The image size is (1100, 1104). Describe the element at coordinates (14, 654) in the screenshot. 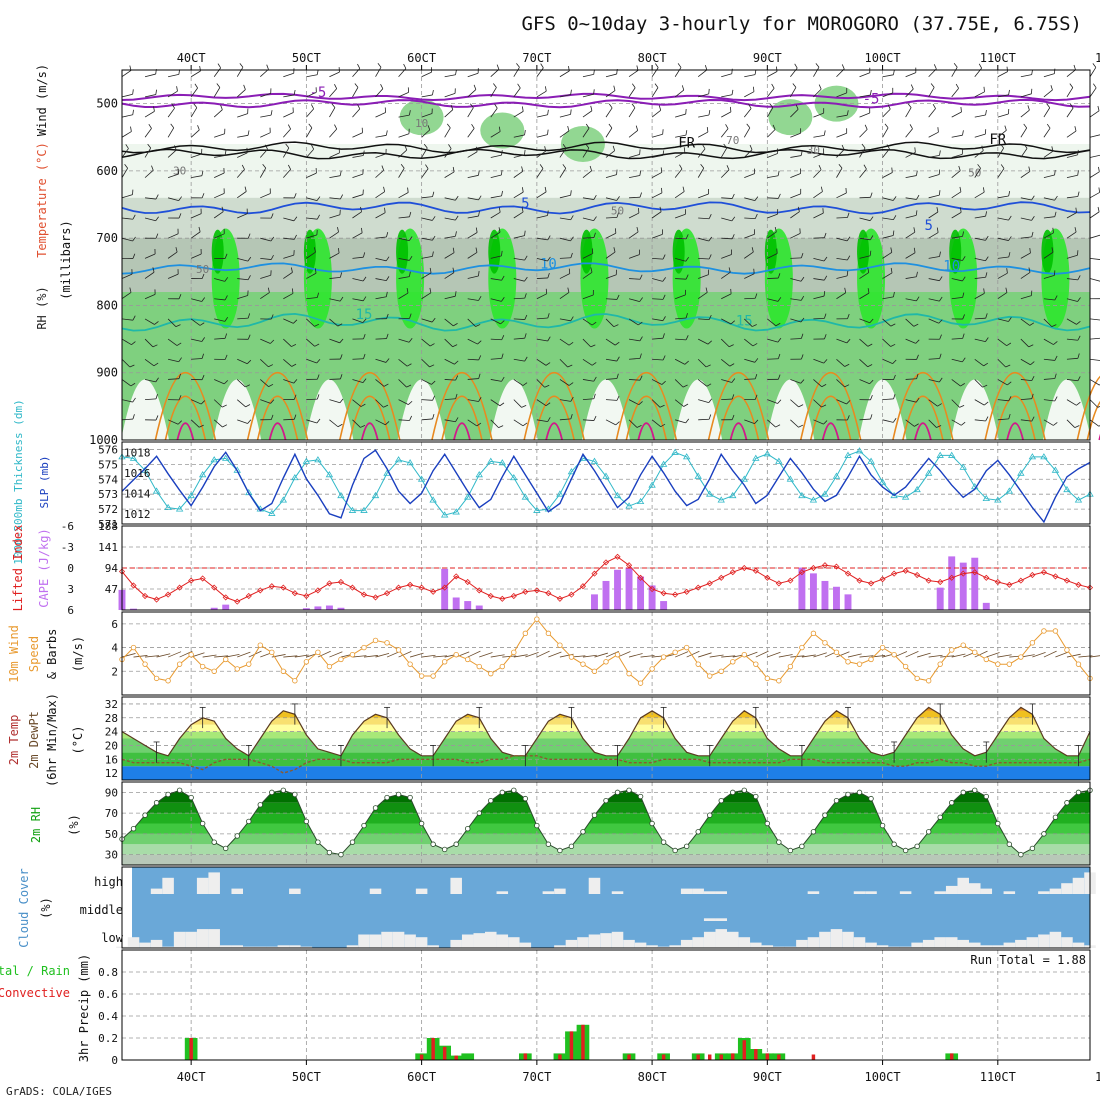

I see `ylabel-10m-wind: 10m Wind` at that location.